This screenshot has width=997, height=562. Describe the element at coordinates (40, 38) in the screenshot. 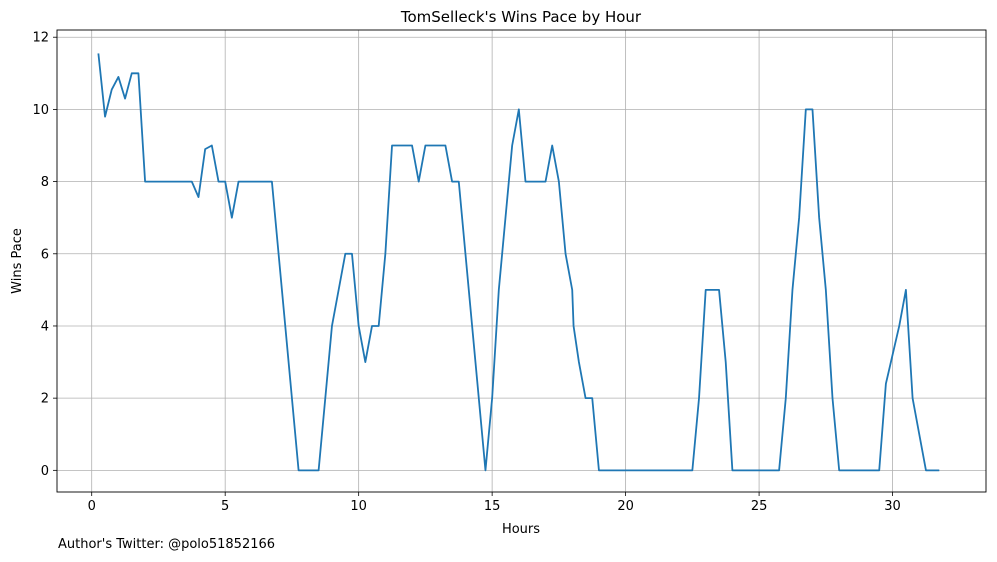

I see `y-tick-label: 12` at that location.